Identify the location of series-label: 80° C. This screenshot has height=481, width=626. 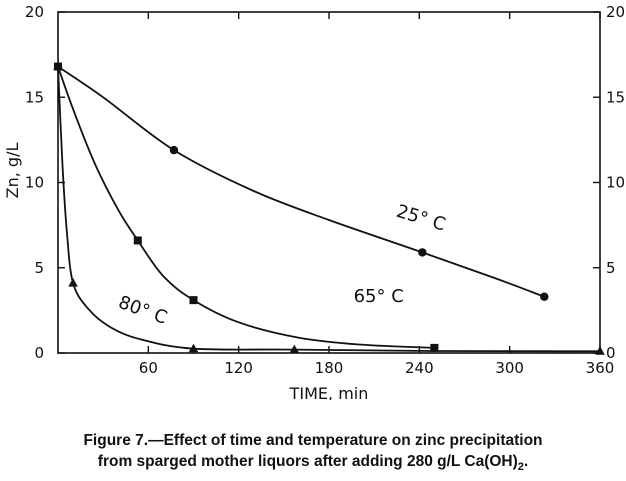
(143, 310).